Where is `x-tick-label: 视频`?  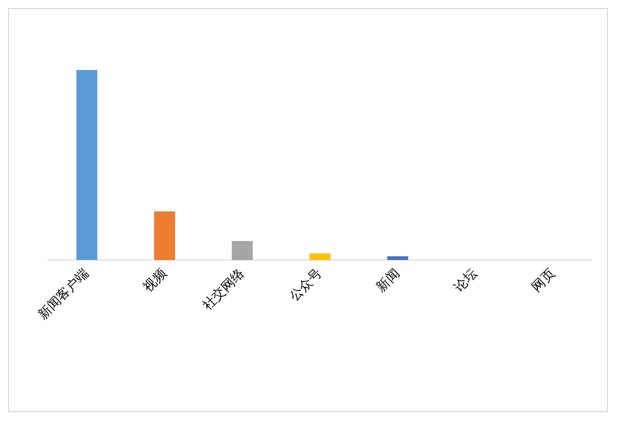 x-tick-label: 视频 is located at coordinates (155, 281).